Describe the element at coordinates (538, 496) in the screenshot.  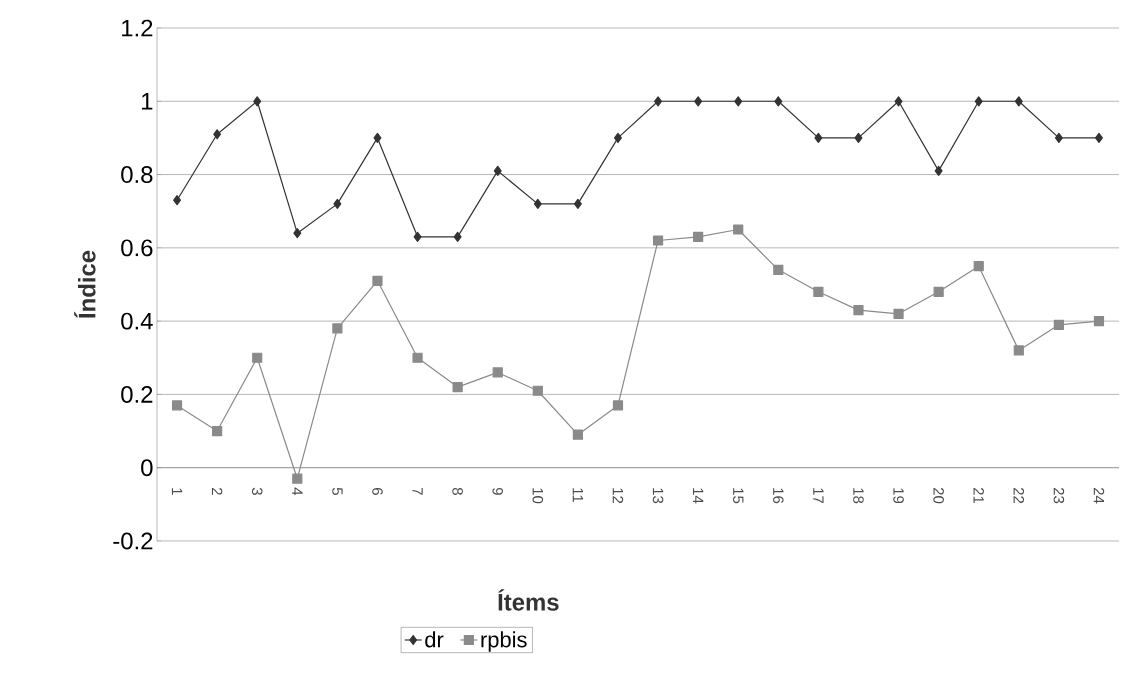
I see `x-tick-label: 10` at that location.